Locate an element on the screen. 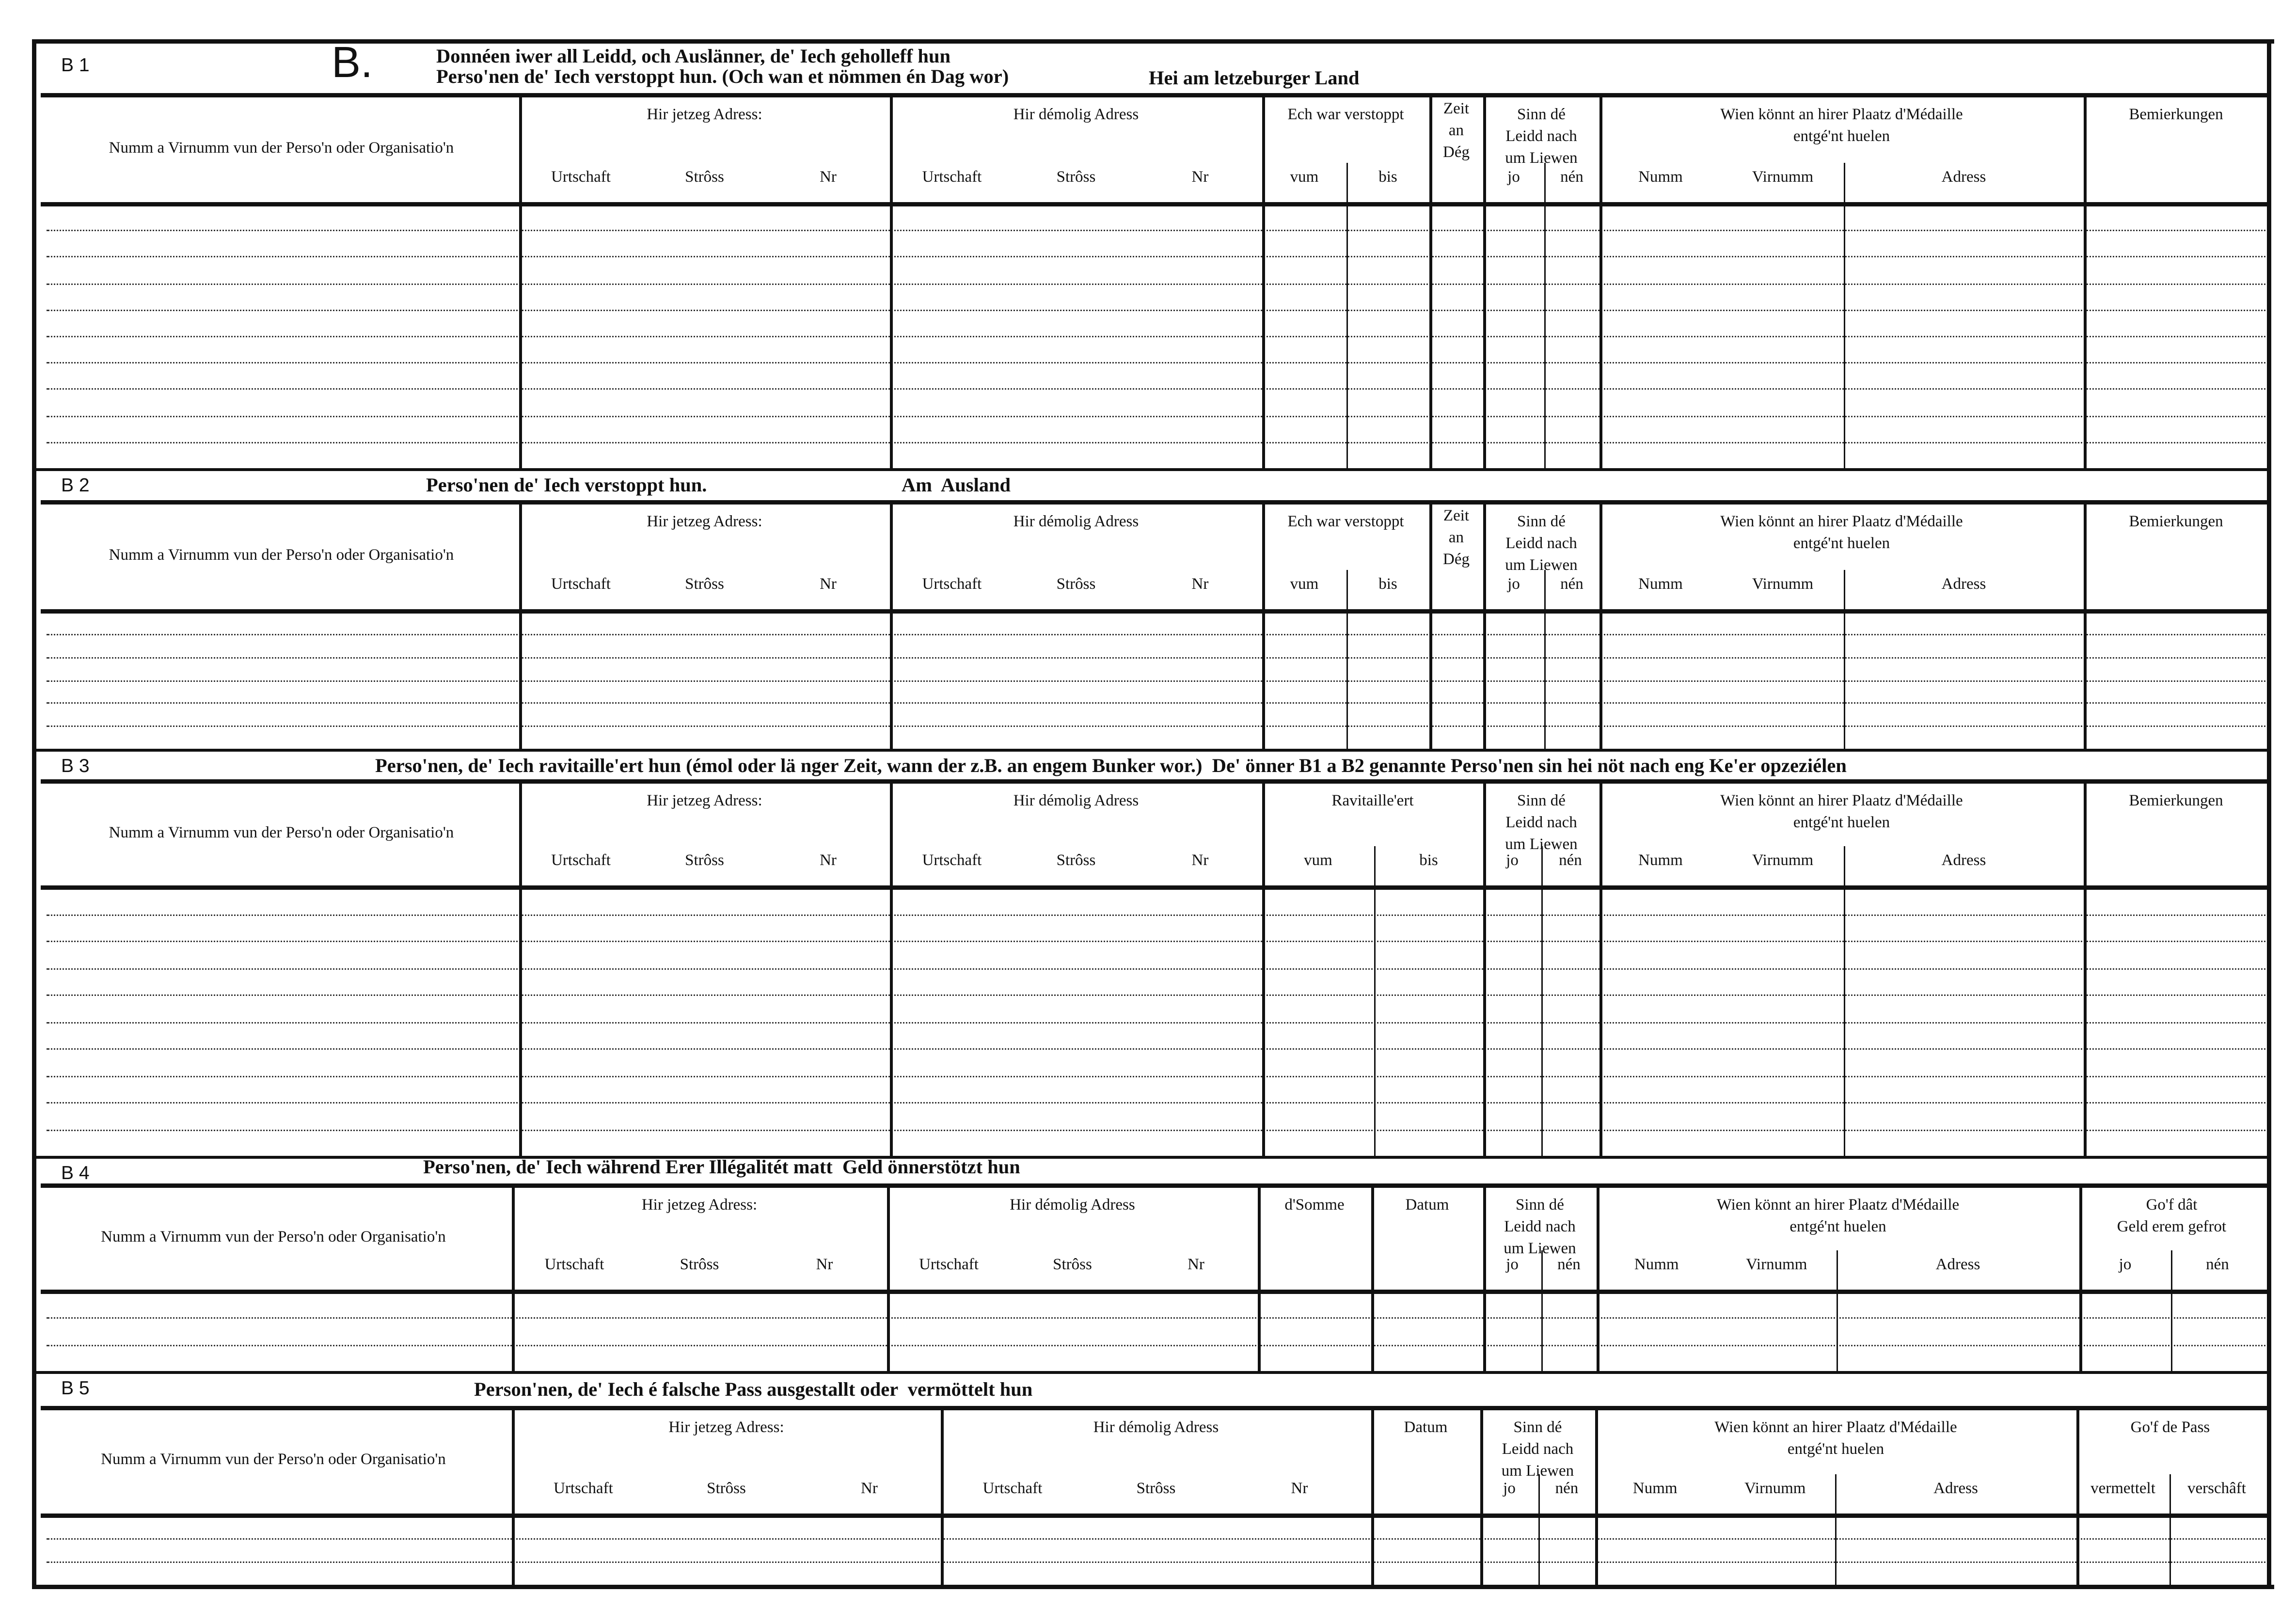 Image resolution: width=2280 pixels, height=1624 pixels. section-id: B 1 is located at coordinates (75, 65).